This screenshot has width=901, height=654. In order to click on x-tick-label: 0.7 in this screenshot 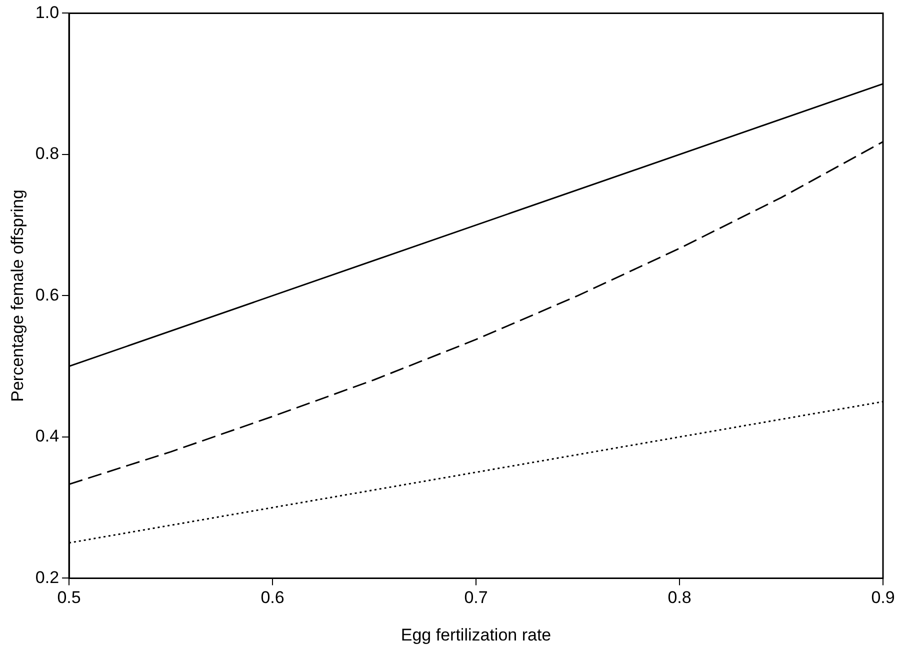, I will do `click(476, 598)`.